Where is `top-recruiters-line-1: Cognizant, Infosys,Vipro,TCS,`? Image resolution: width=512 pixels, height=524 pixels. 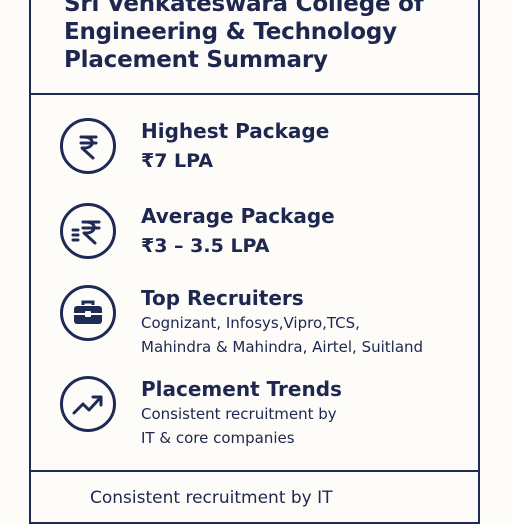
top-recruiters-line-1: Cognizant, Infosys,Vipro,TCS, is located at coordinates (250, 323).